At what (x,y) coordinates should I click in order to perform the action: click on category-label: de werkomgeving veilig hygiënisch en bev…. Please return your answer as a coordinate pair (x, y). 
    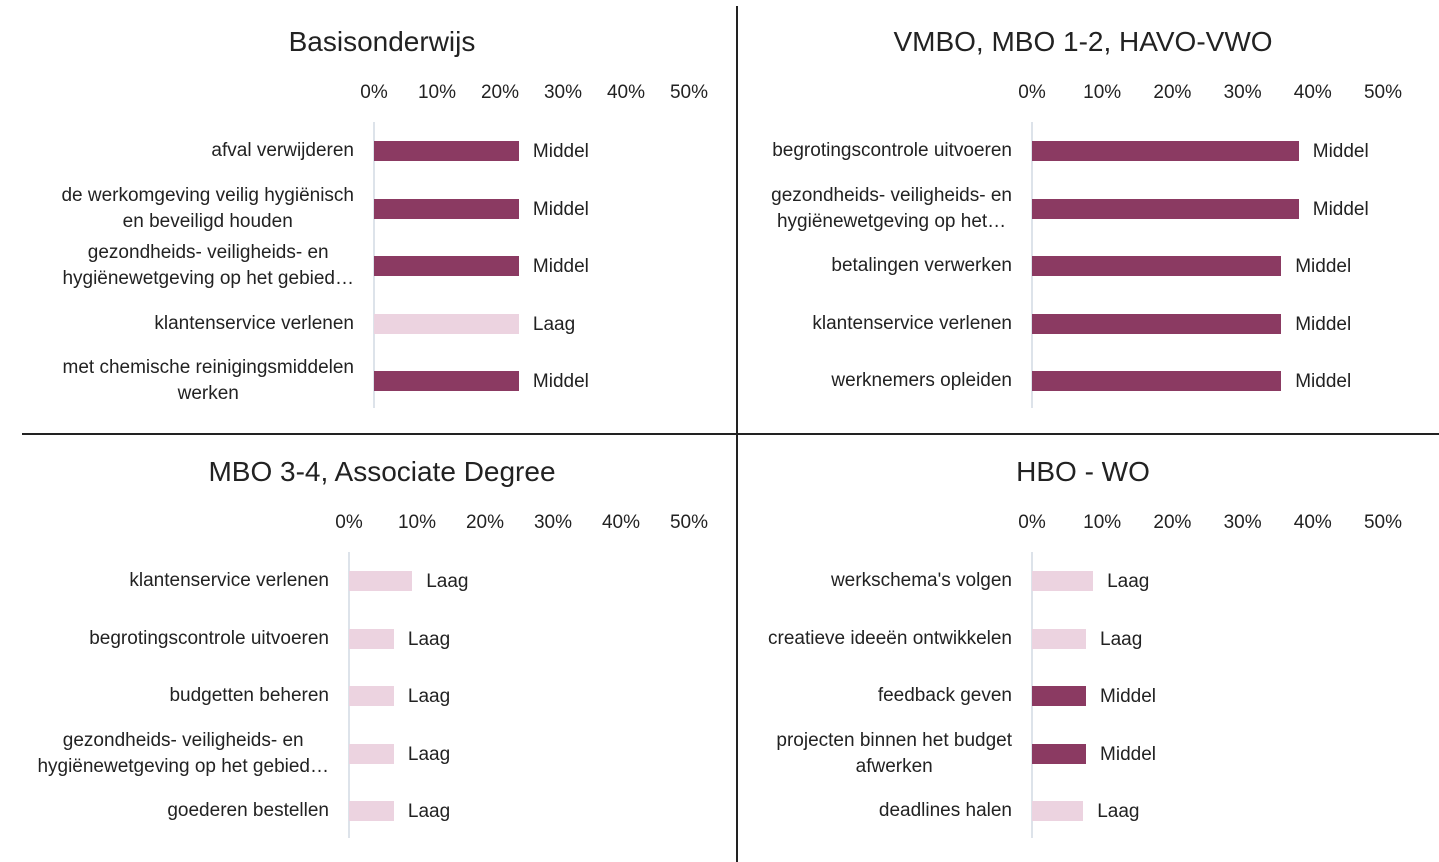
    Looking at the image, I should click on (207, 208).